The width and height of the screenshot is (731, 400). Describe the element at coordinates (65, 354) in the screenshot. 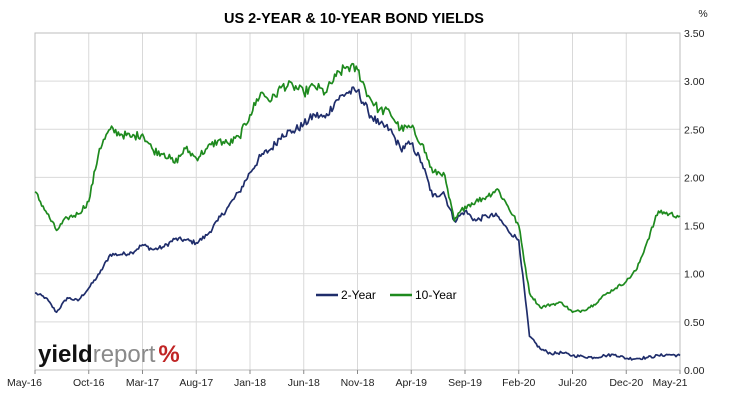

I see `logo-yield: yield` at that location.